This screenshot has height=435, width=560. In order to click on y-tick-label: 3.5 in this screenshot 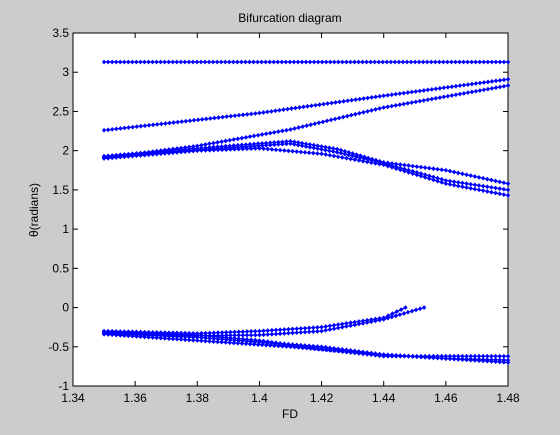, I will do `click(60, 33)`.